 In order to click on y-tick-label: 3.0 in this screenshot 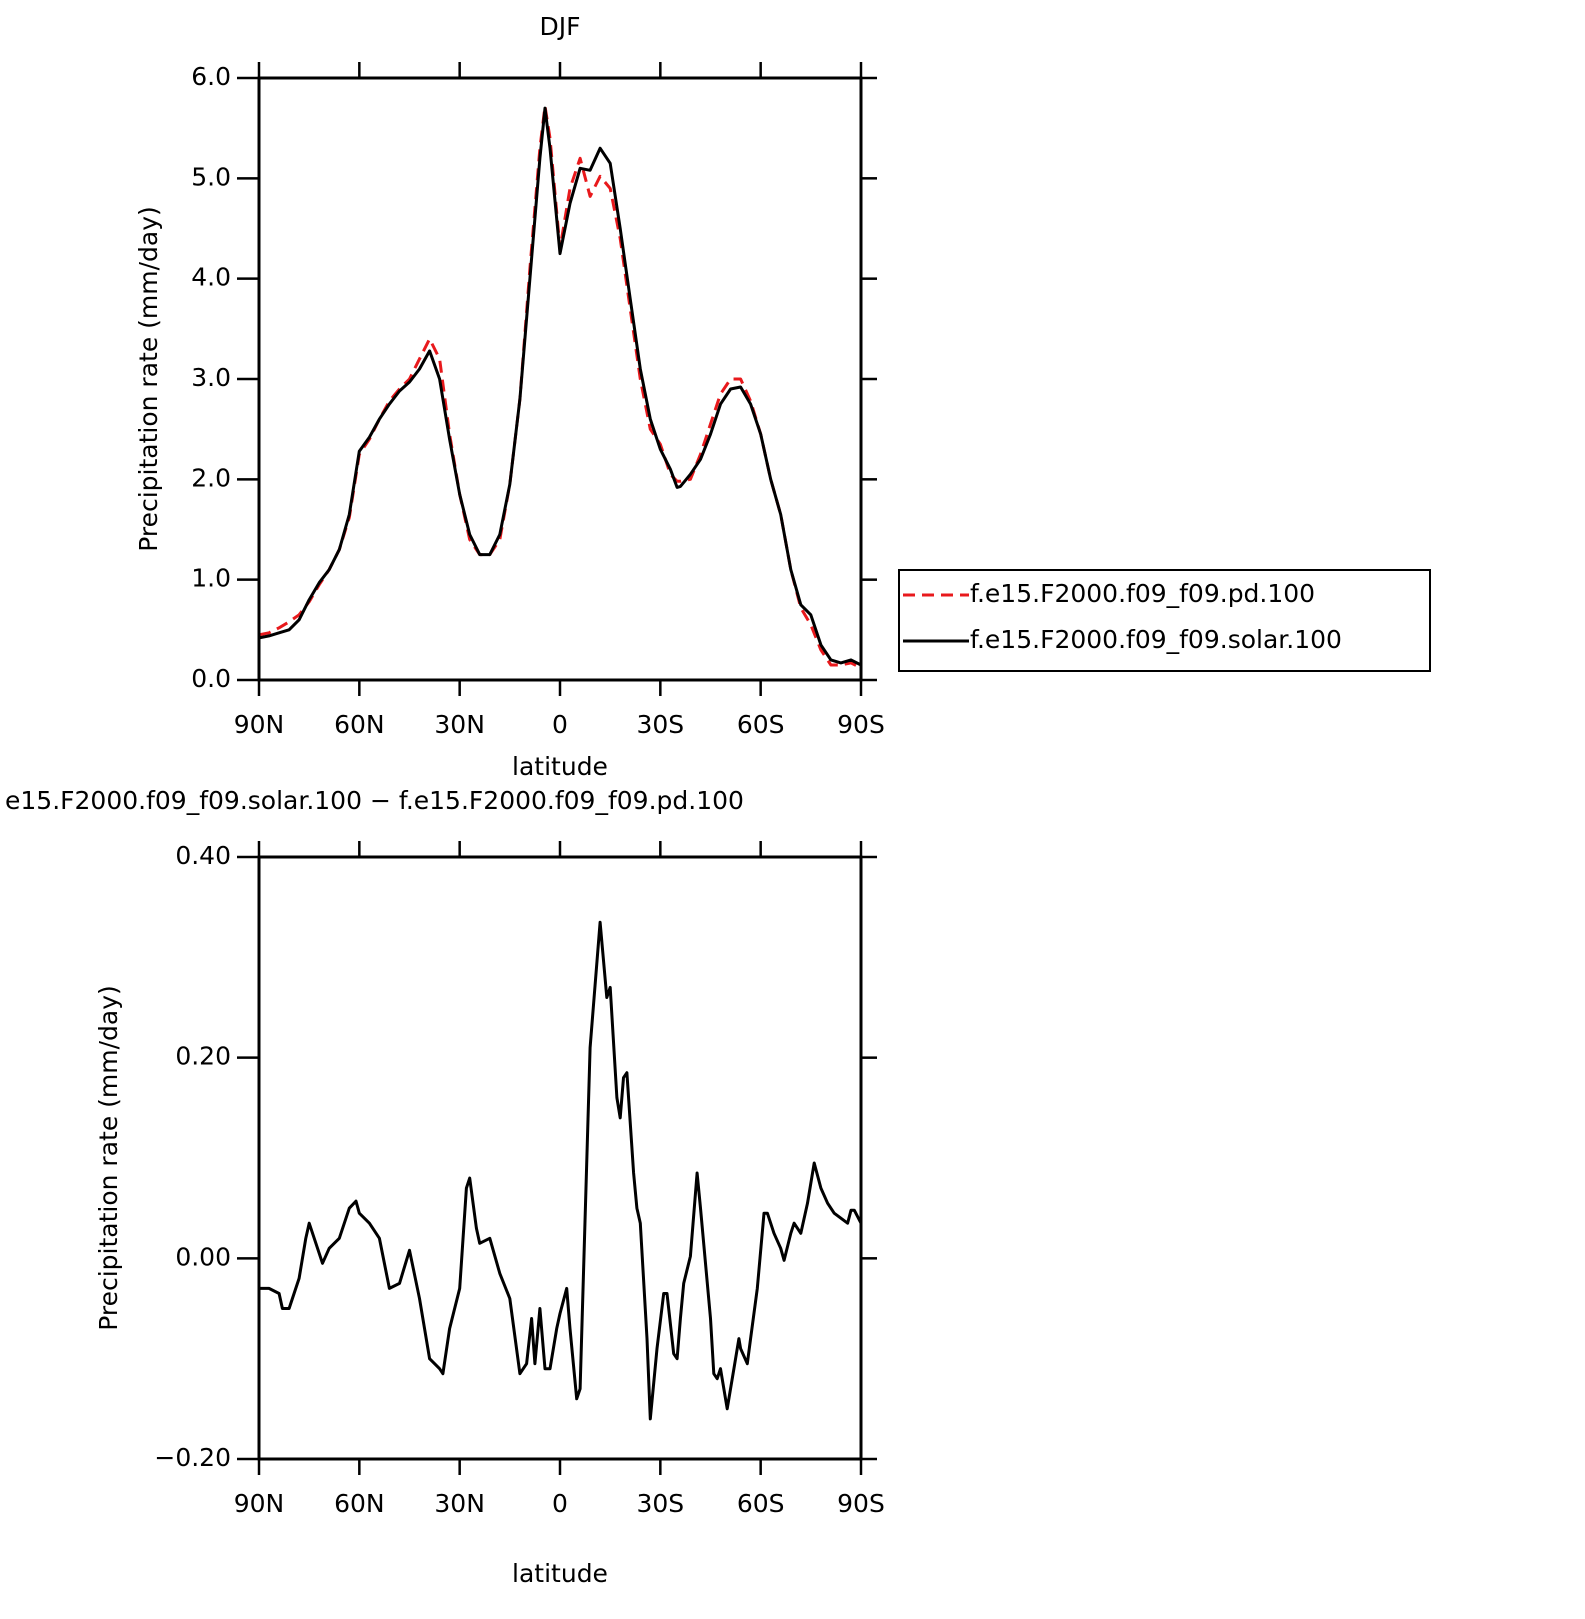, I will do `click(211, 377)`.